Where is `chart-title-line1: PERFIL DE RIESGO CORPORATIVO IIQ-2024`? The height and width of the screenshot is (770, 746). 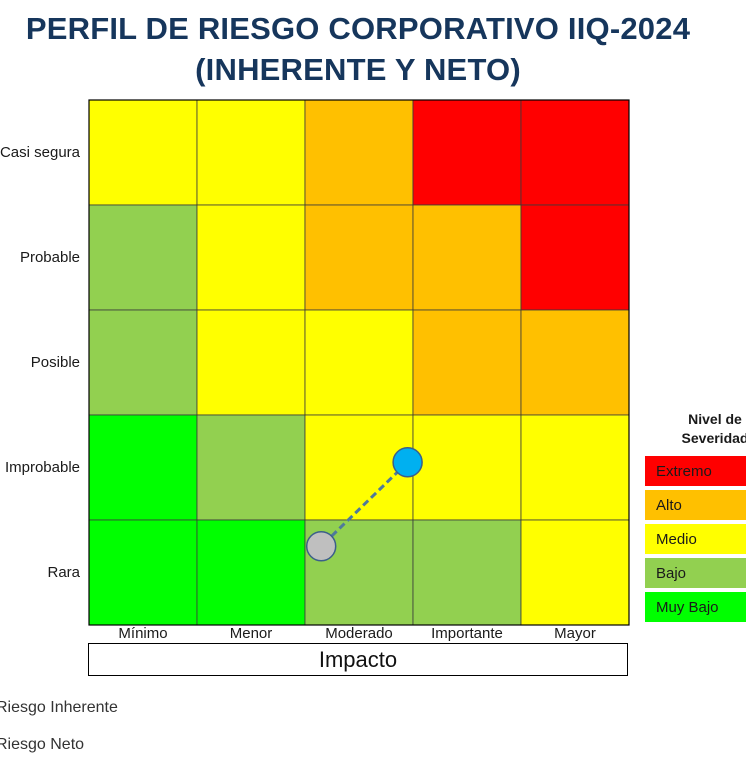 chart-title-line1: PERFIL DE RIESGO CORPORATIVO IIQ-2024 is located at coordinates (358, 28).